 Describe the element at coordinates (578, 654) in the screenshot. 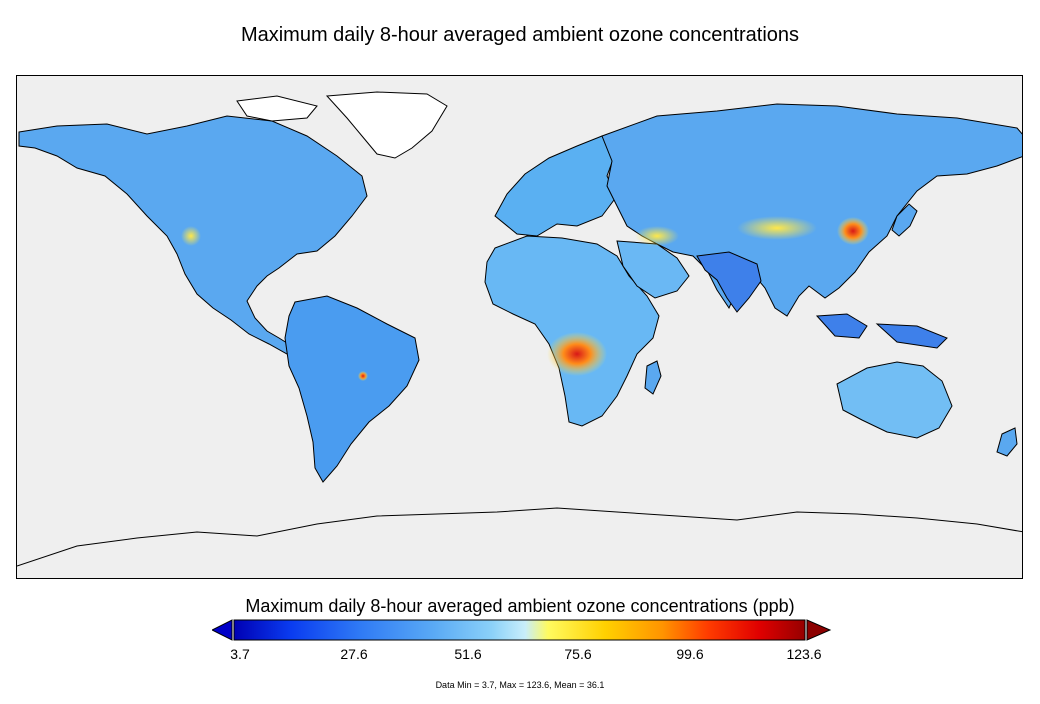

I see `colorbar-tick: 75.6` at that location.